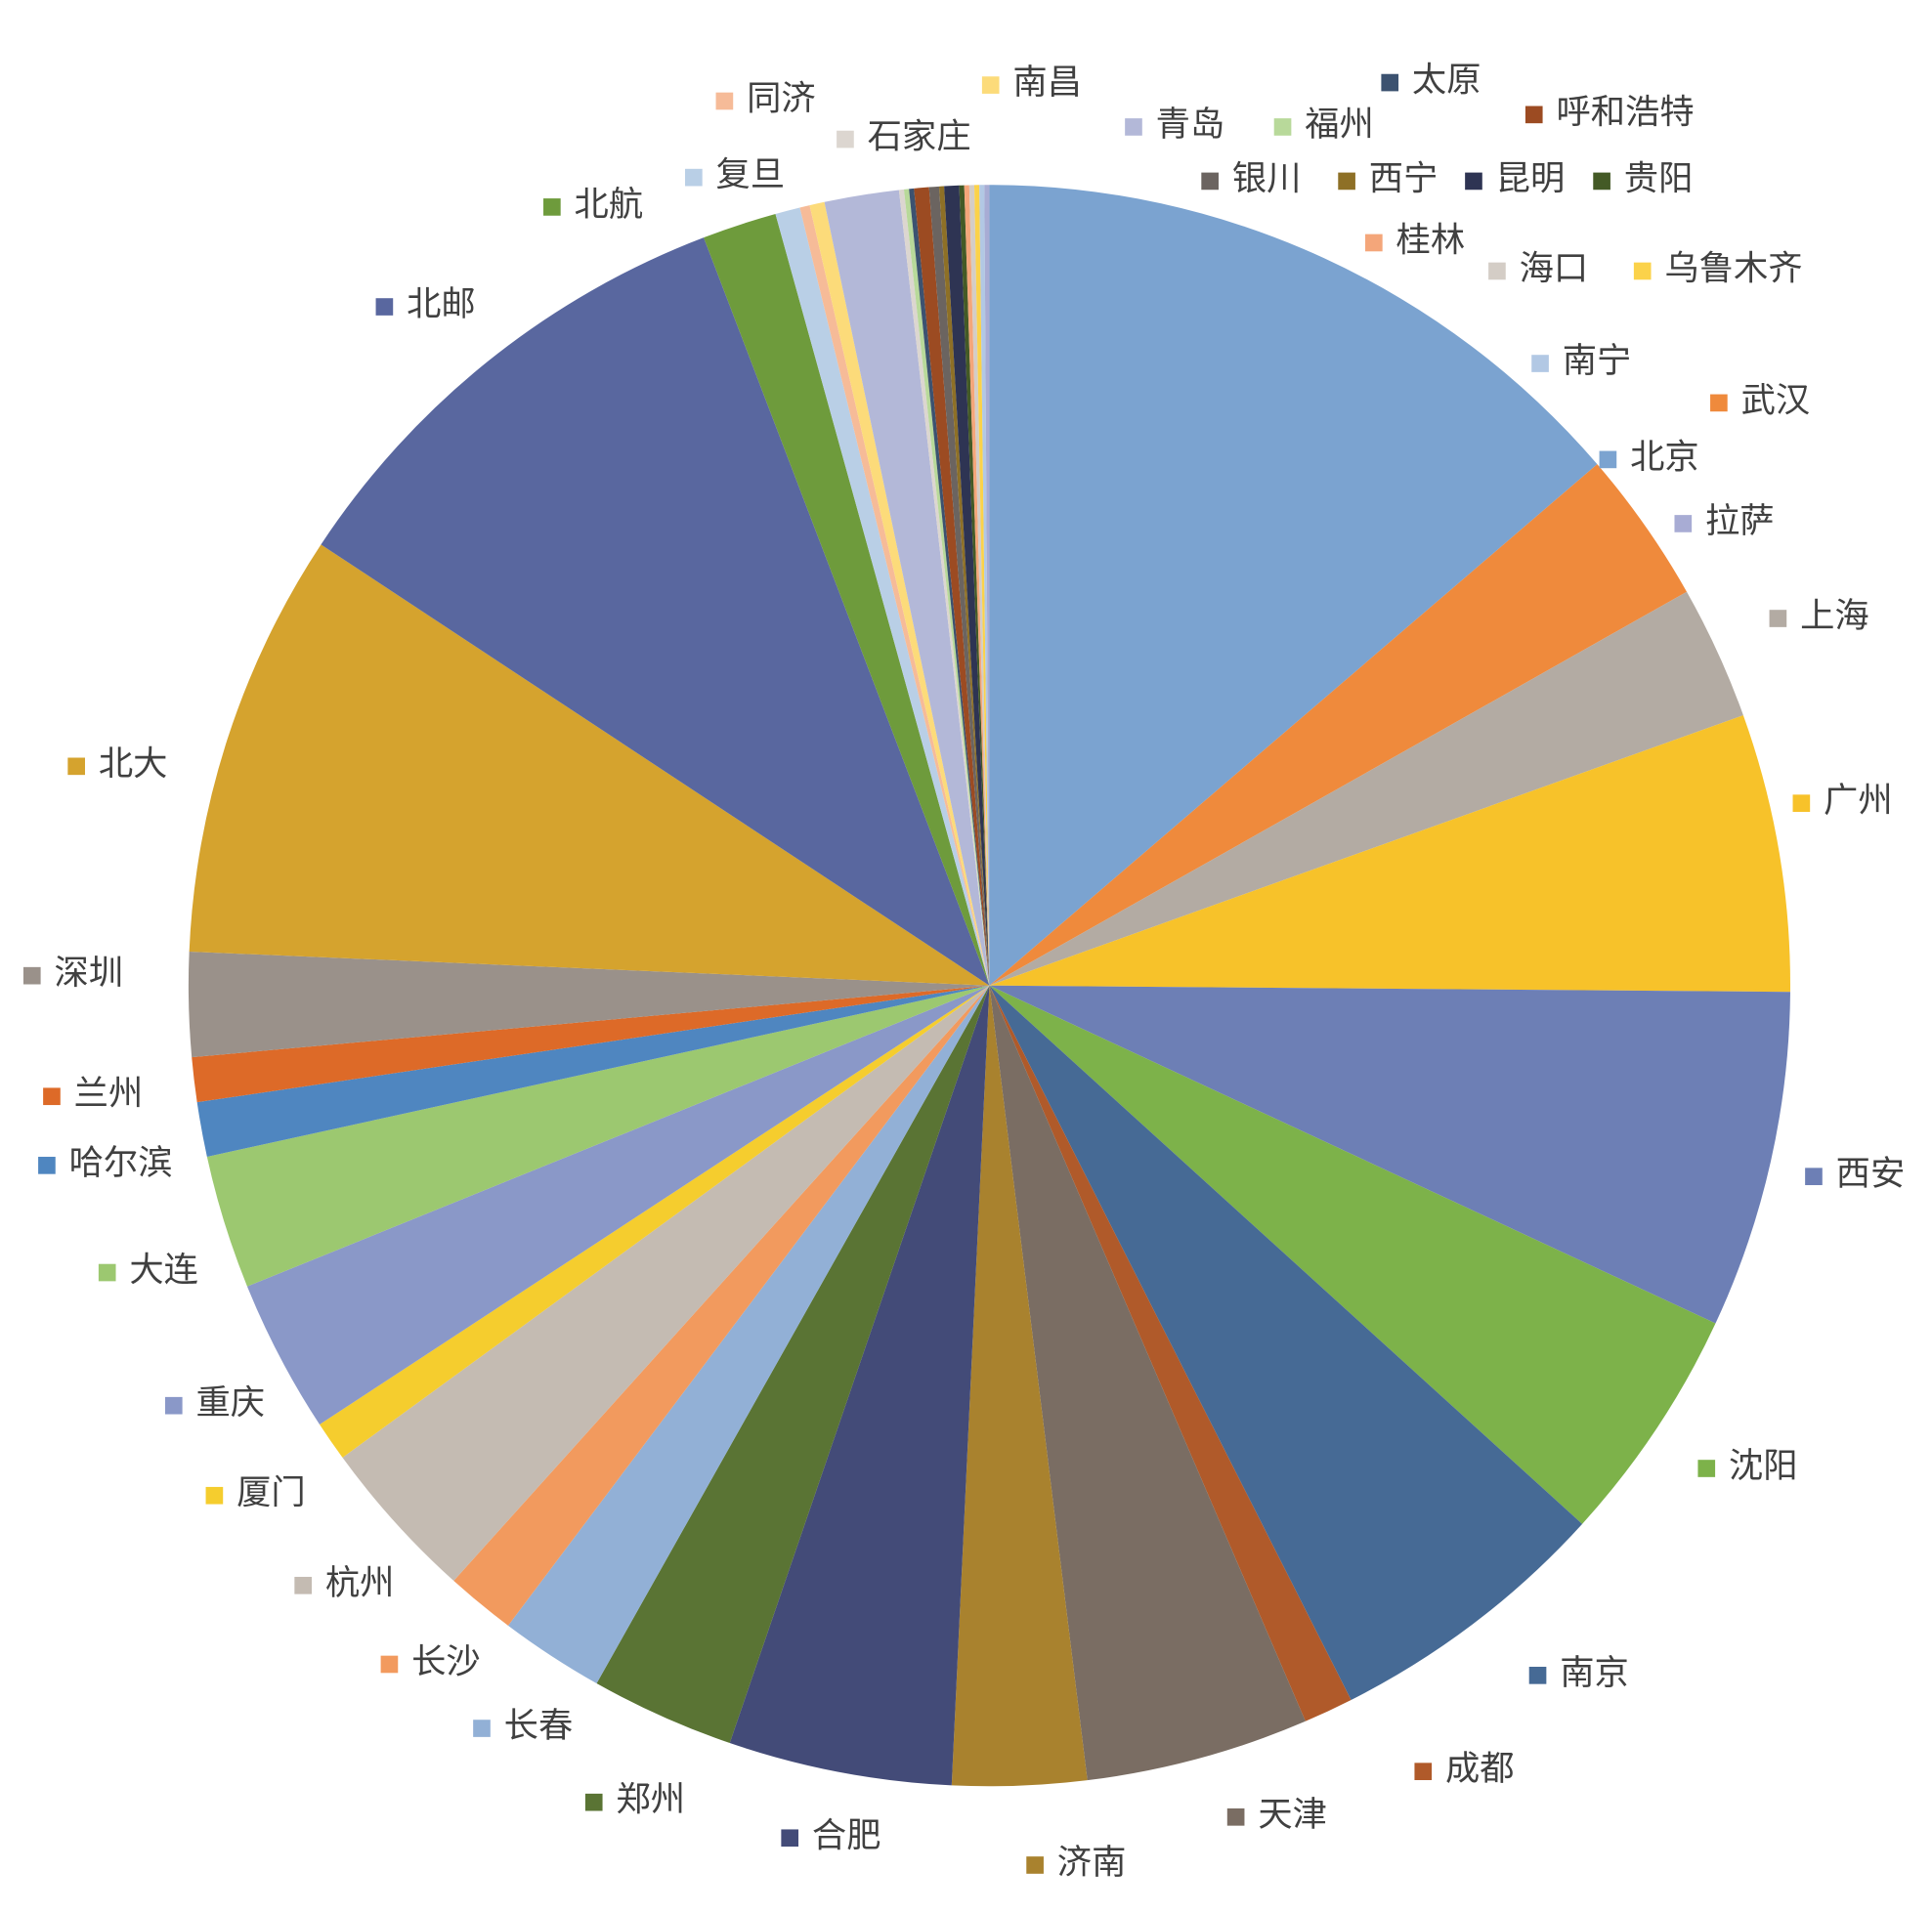 Image resolution: width=1932 pixels, height=1912 pixels. I want to click on slice-label: 石家庄, so click(920, 137).